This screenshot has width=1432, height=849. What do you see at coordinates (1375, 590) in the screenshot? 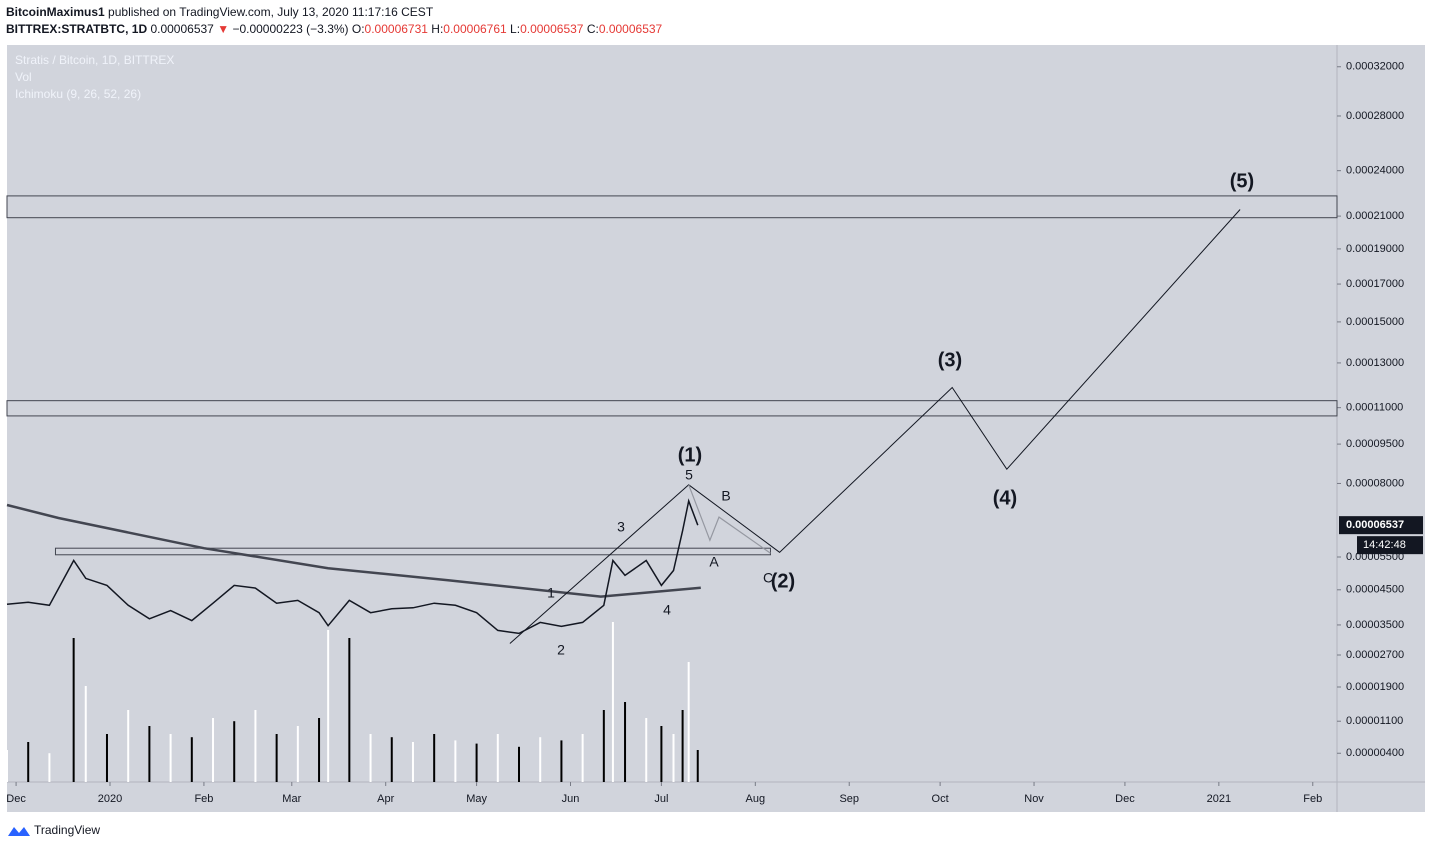
I see `y-tick-label: 0.00004500` at bounding box center [1375, 590].